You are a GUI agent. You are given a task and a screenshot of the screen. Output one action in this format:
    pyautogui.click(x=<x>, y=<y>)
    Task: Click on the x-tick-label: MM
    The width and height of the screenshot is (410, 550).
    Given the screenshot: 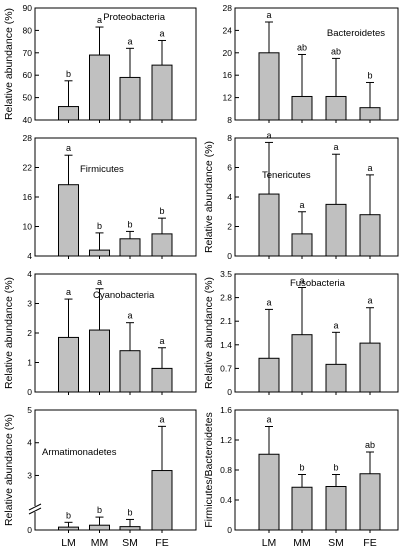 What is the action you would take?
    pyautogui.click(x=302, y=543)
    